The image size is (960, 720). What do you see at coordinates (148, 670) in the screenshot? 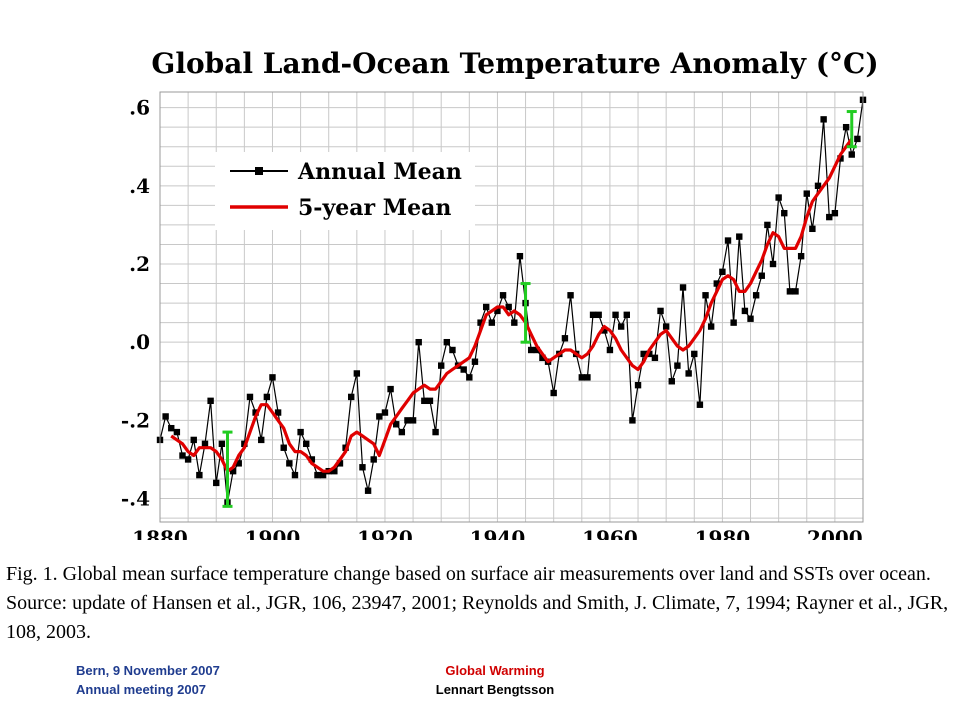
I see `footer-date-line: Bern, 9 November 2007` at bounding box center [148, 670].